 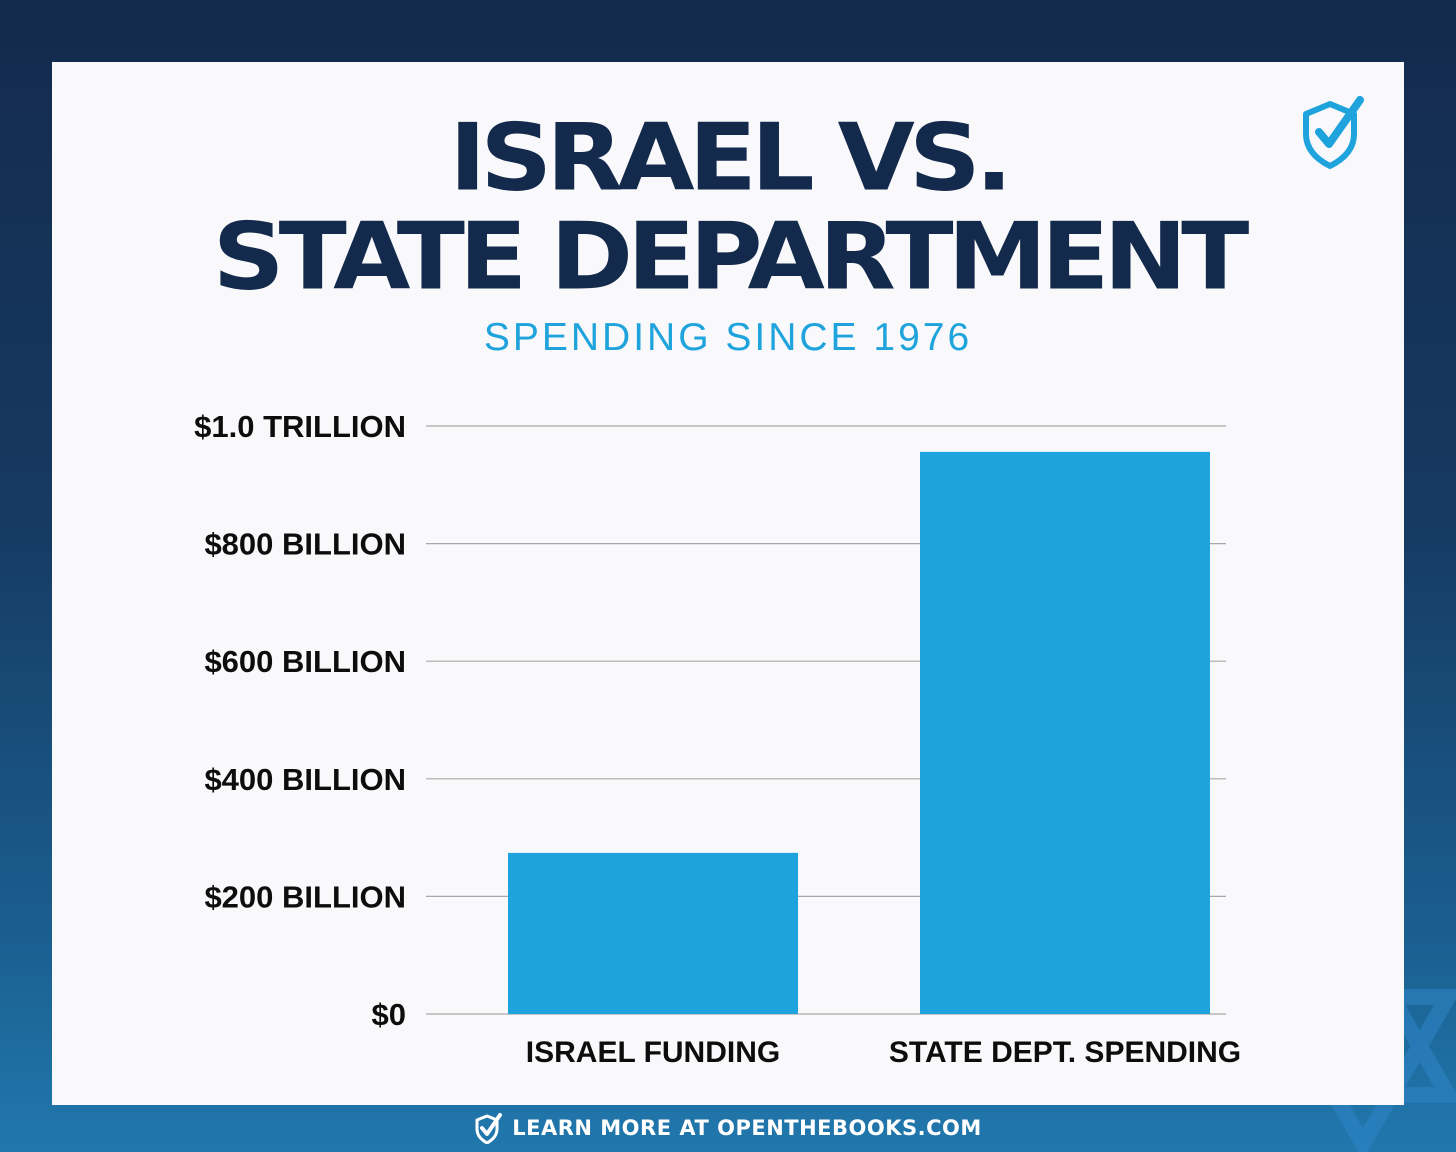 What do you see at coordinates (728, 337) in the screenshot?
I see `chart-subtitle: SPENDING SINCE 1976` at bounding box center [728, 337].